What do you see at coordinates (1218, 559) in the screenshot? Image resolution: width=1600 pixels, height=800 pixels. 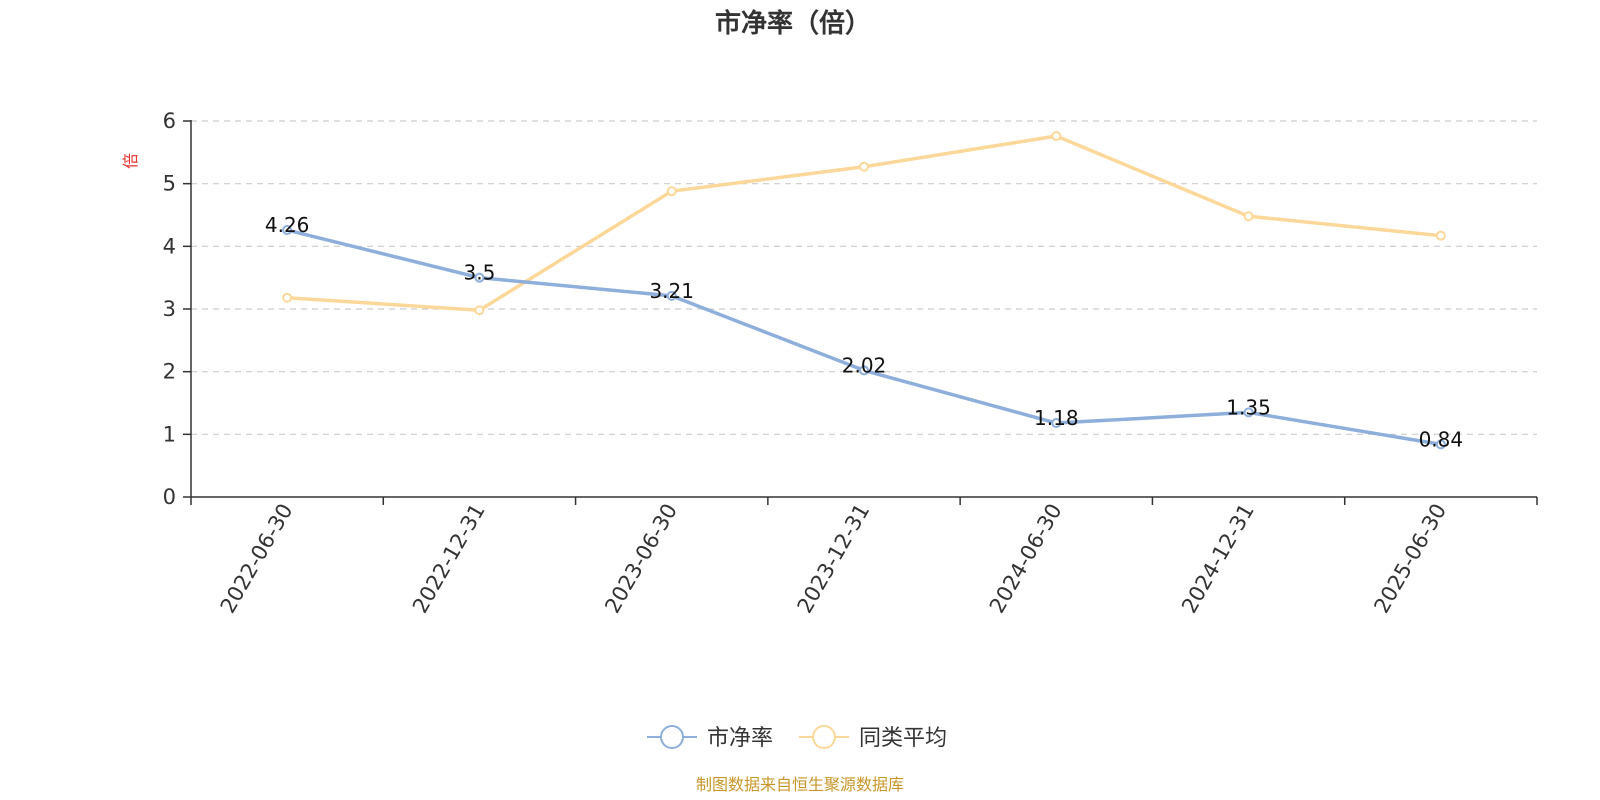 I see `x-tick-label-5: 2024-12-31` at bounding box center [1218, 559].